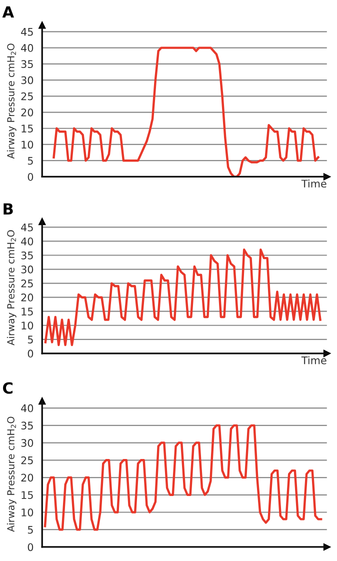 This screenshot has height=561, width=337. I want to click on chart-title: B, so click(8, 208).